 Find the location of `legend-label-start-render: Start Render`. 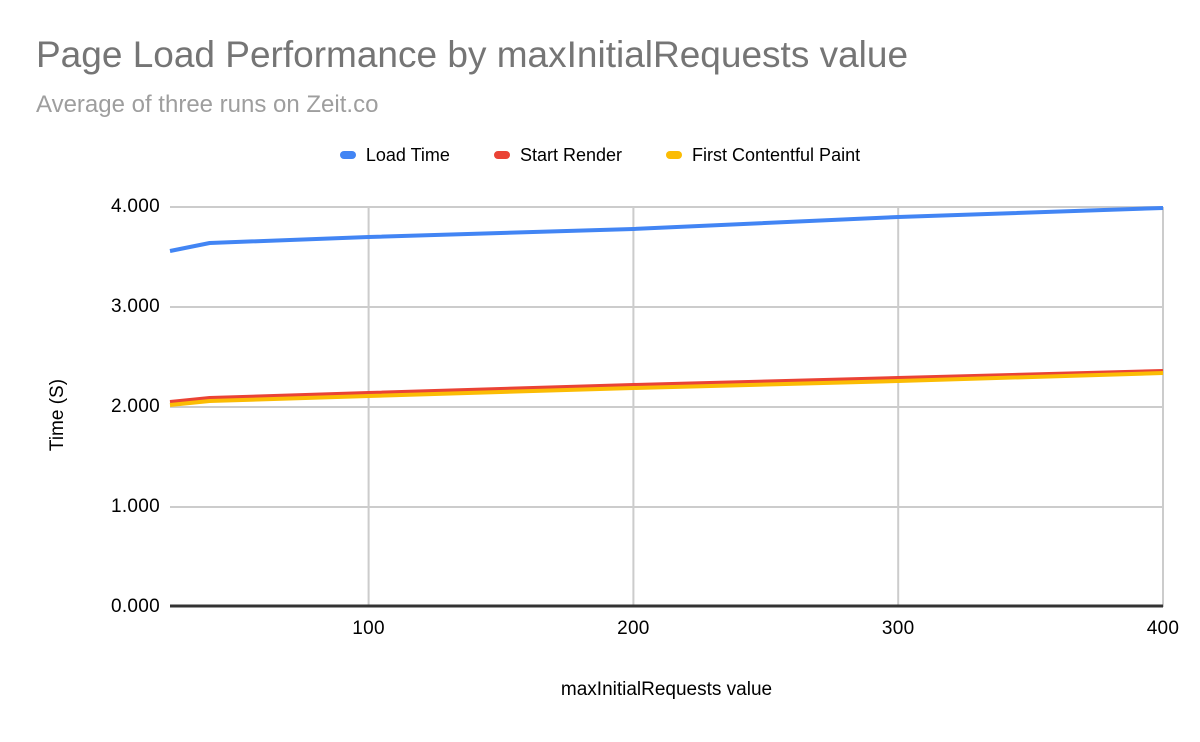

legend-label-start-render: Start Render is located at coordinates (571, 154).